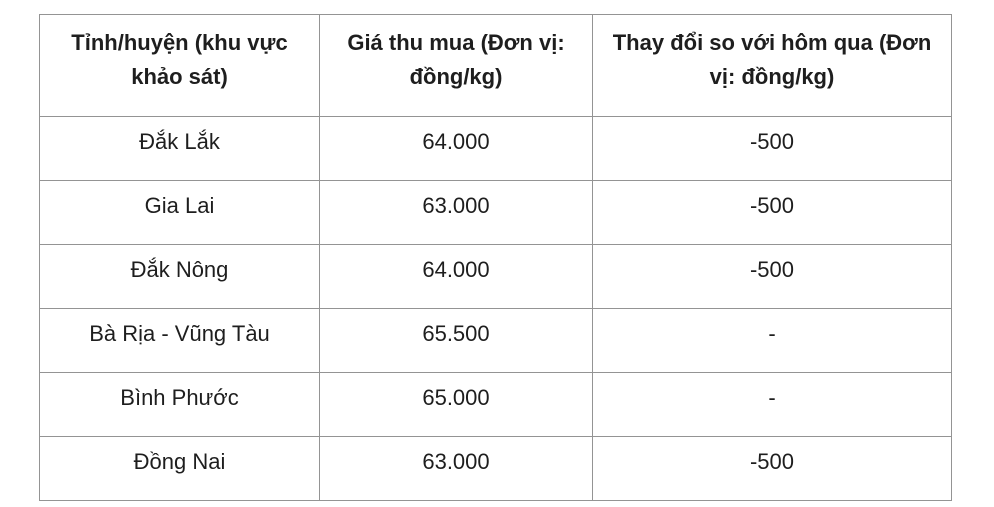 The height and width of the screenshot is (507, 994). What do you see at coordinates (179, 404) in the screenshot?
I see `cell-region: Bình Phước` at bounding box center [179, 404].